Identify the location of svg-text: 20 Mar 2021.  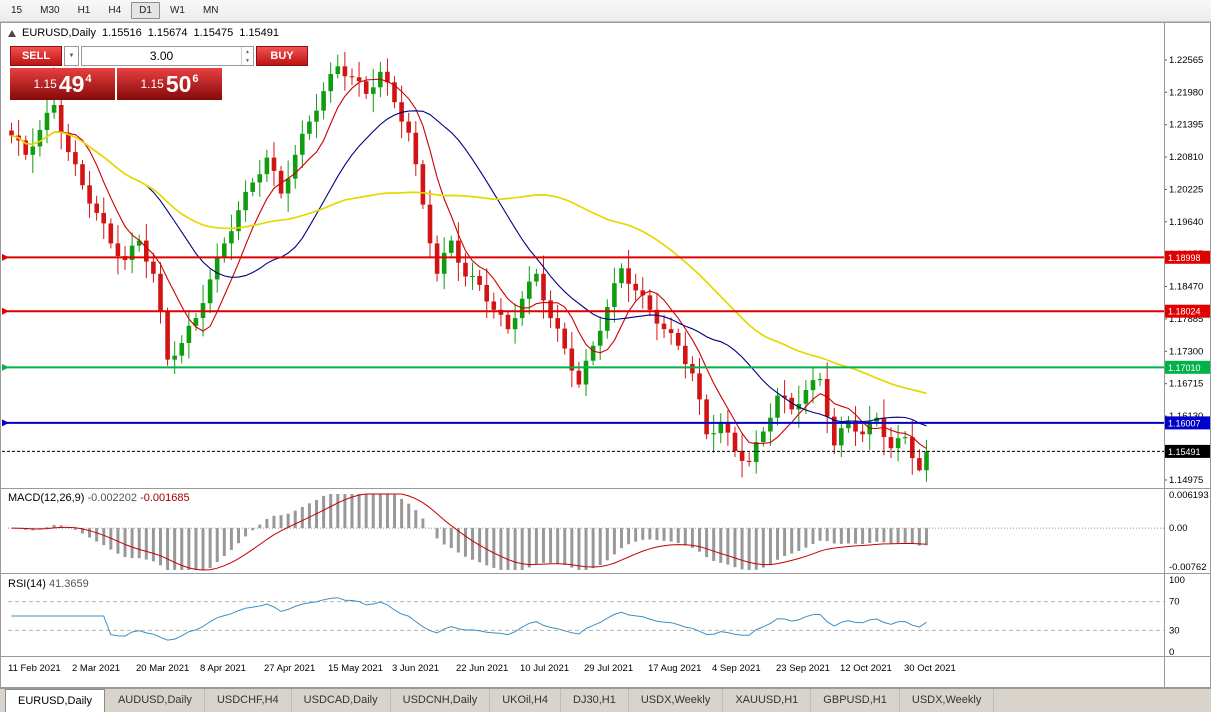
(162, 668).